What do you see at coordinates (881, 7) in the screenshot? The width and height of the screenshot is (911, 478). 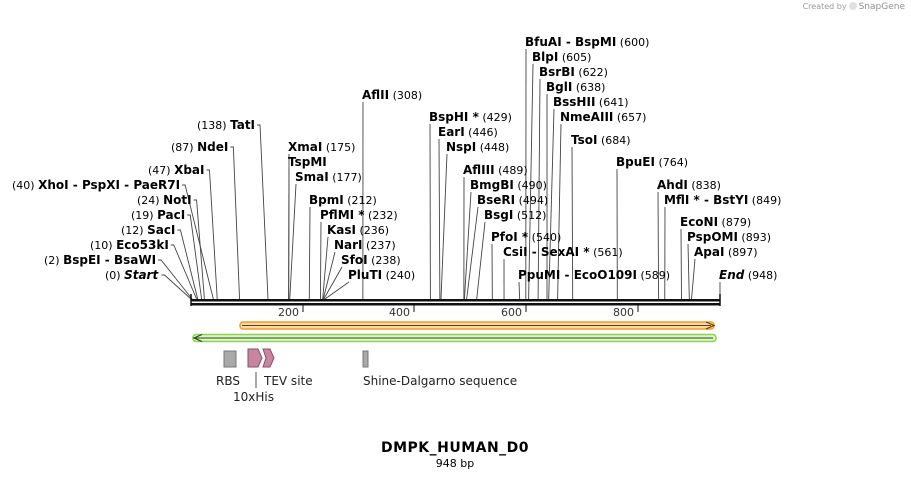 I see `credit-brand: SnapGene` at bounding box center [881, 7].